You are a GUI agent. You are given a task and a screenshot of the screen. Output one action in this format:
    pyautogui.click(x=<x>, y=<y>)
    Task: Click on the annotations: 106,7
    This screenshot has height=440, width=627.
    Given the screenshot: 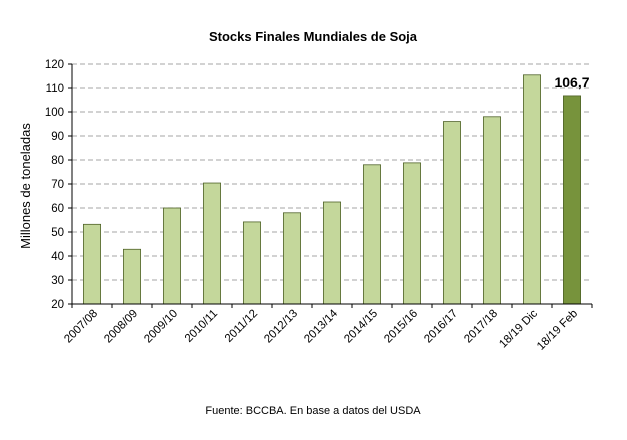 What is the action you would take?
    pyautogui.click(x=571, y=82)
    